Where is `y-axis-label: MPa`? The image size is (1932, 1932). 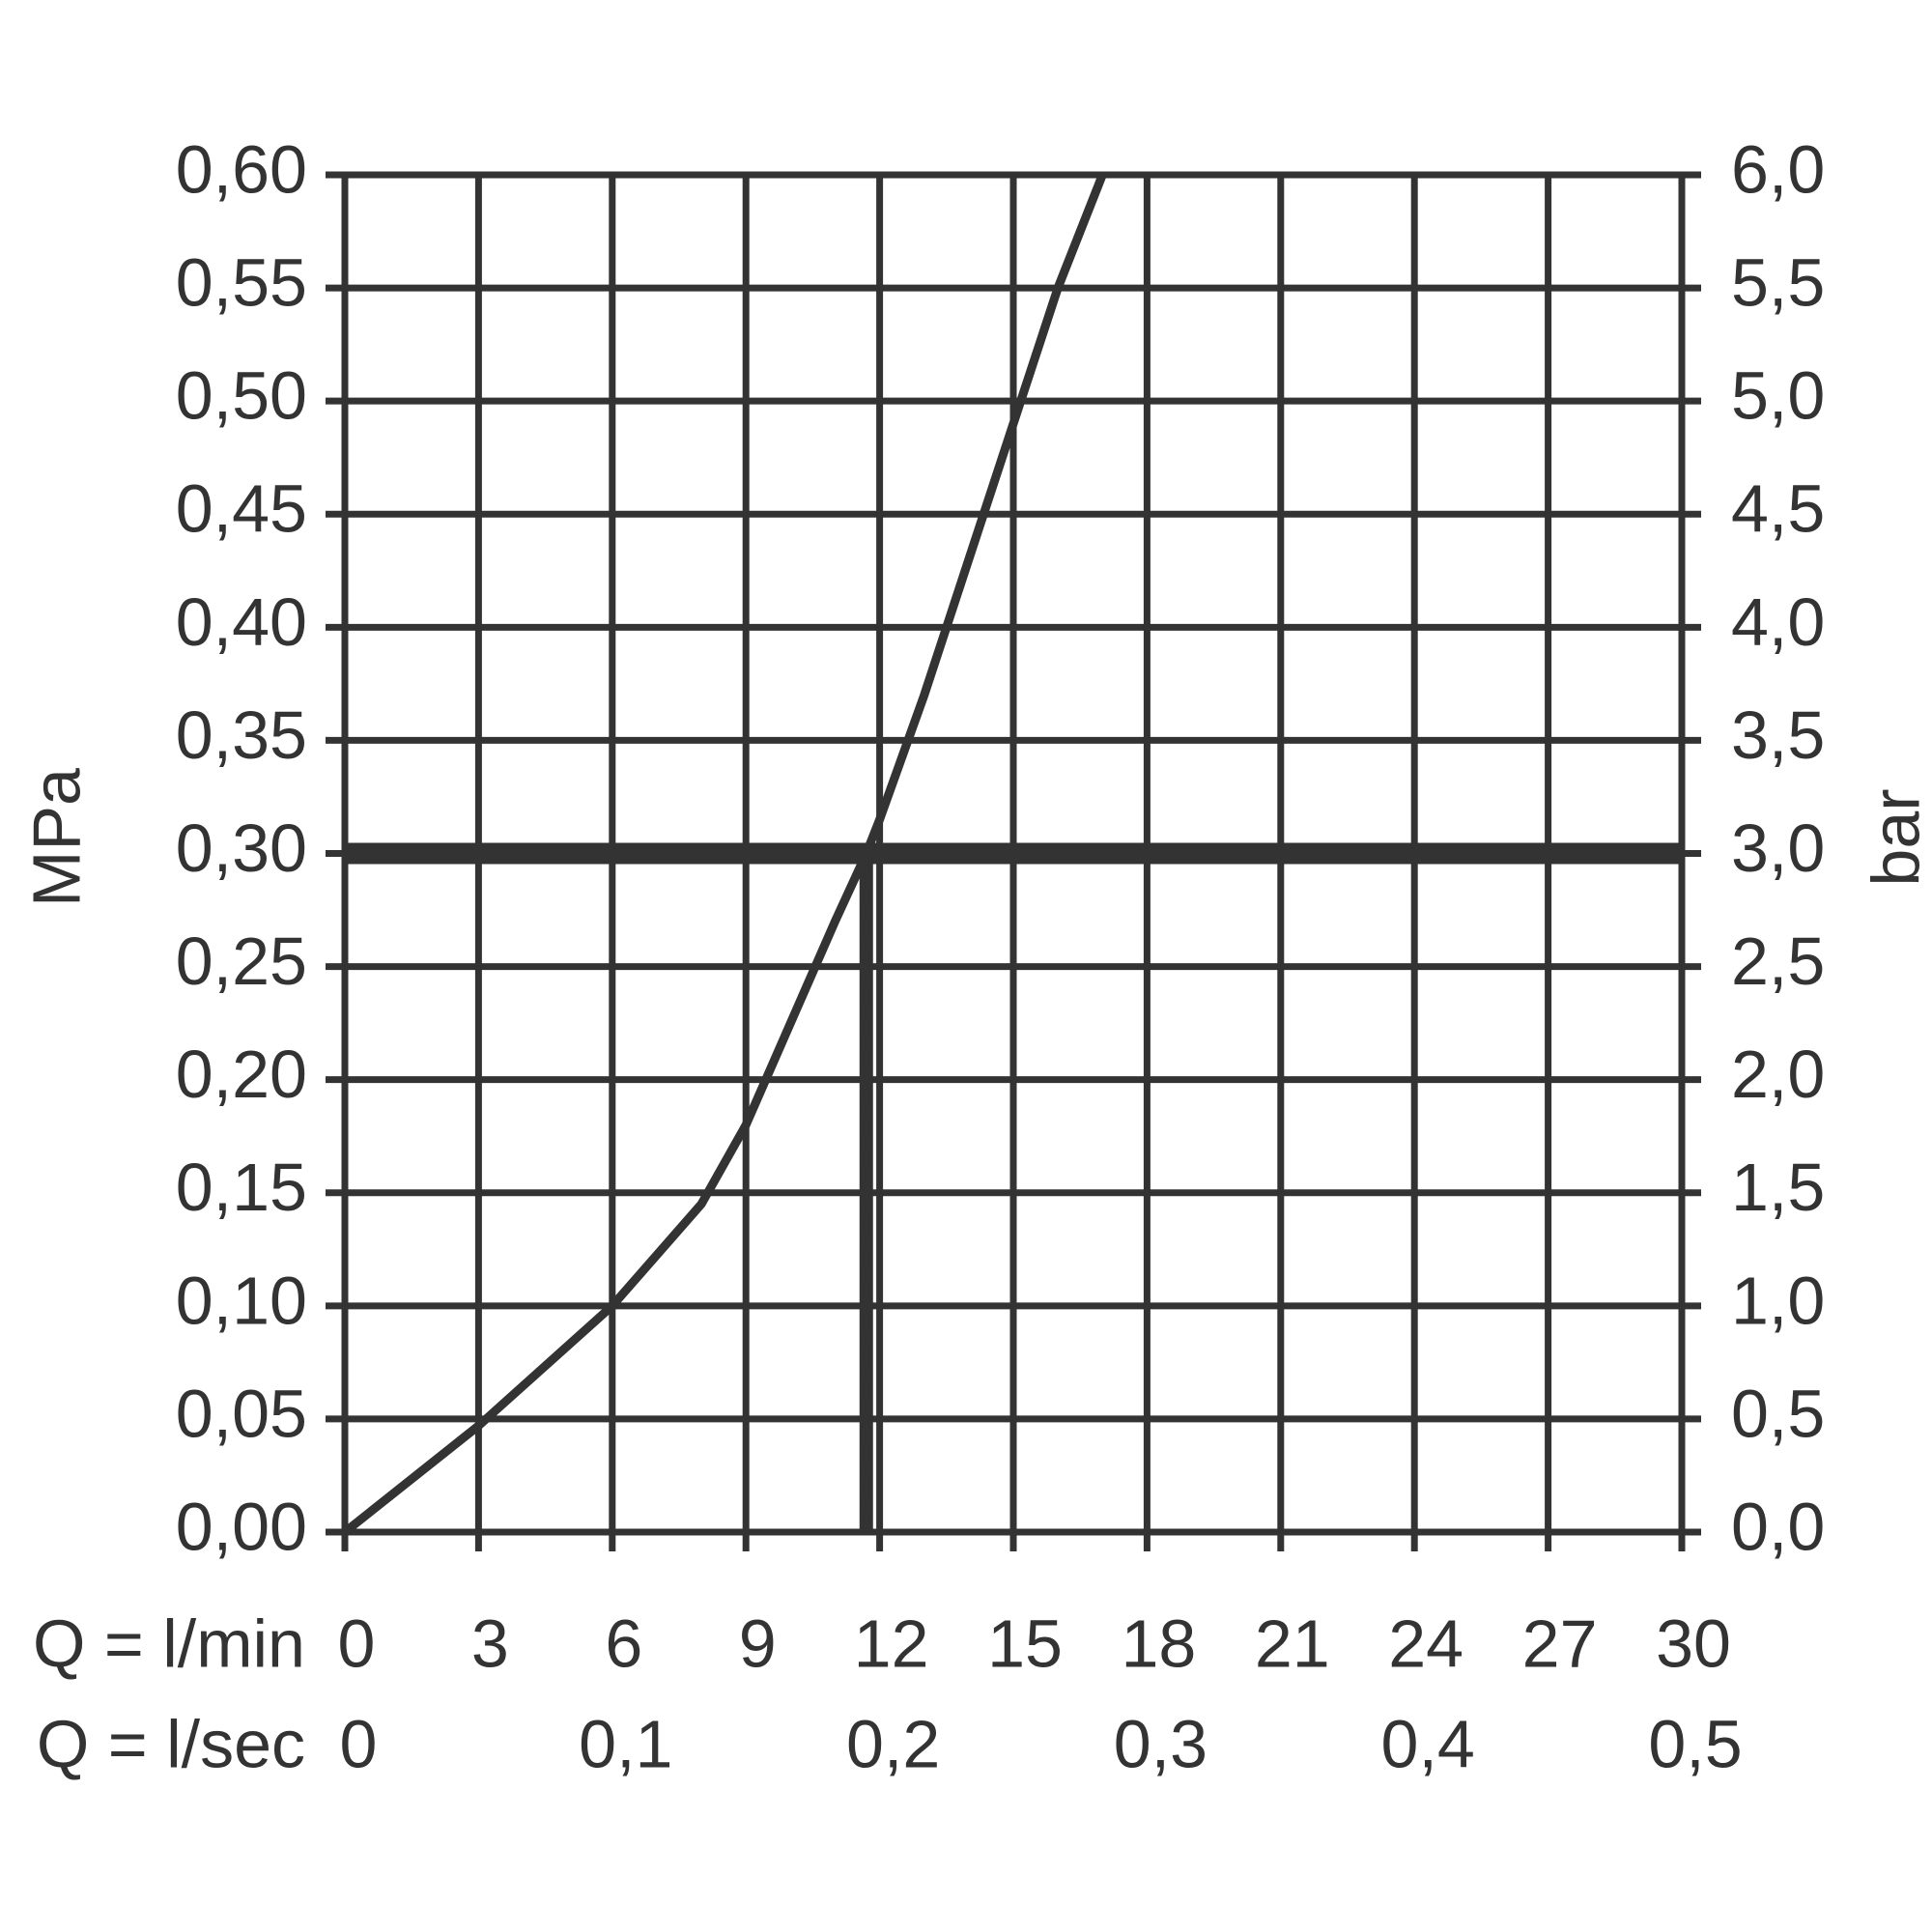 y-axis-label: MPa is located at coordinates (56, 837).